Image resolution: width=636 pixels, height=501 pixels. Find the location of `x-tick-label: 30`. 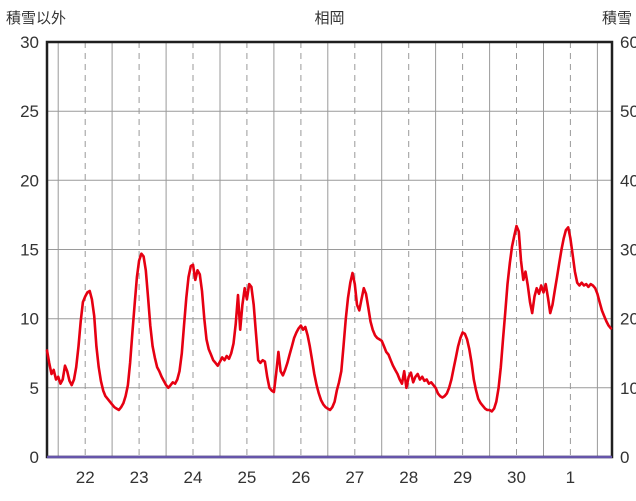

x-tick-label: 30 is located at coordinates (516, 477).